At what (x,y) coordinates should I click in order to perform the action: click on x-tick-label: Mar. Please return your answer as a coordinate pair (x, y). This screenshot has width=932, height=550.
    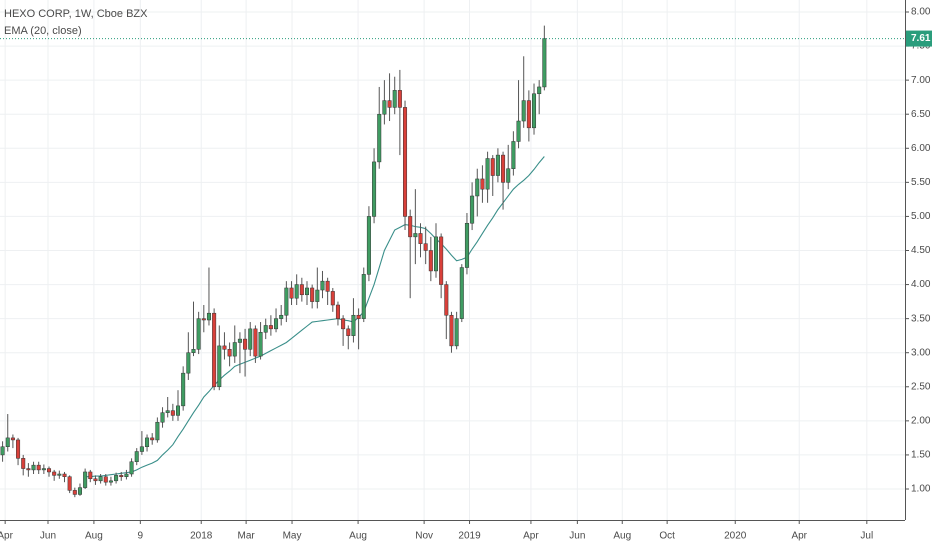
    Looking at the image, I should click on (246, 536).